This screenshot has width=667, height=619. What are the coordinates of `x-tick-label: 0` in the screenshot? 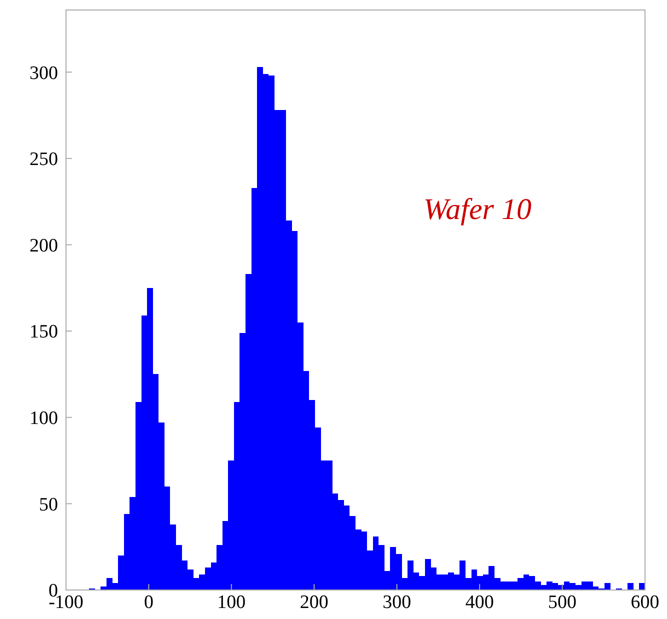 It's located at (149, 602).